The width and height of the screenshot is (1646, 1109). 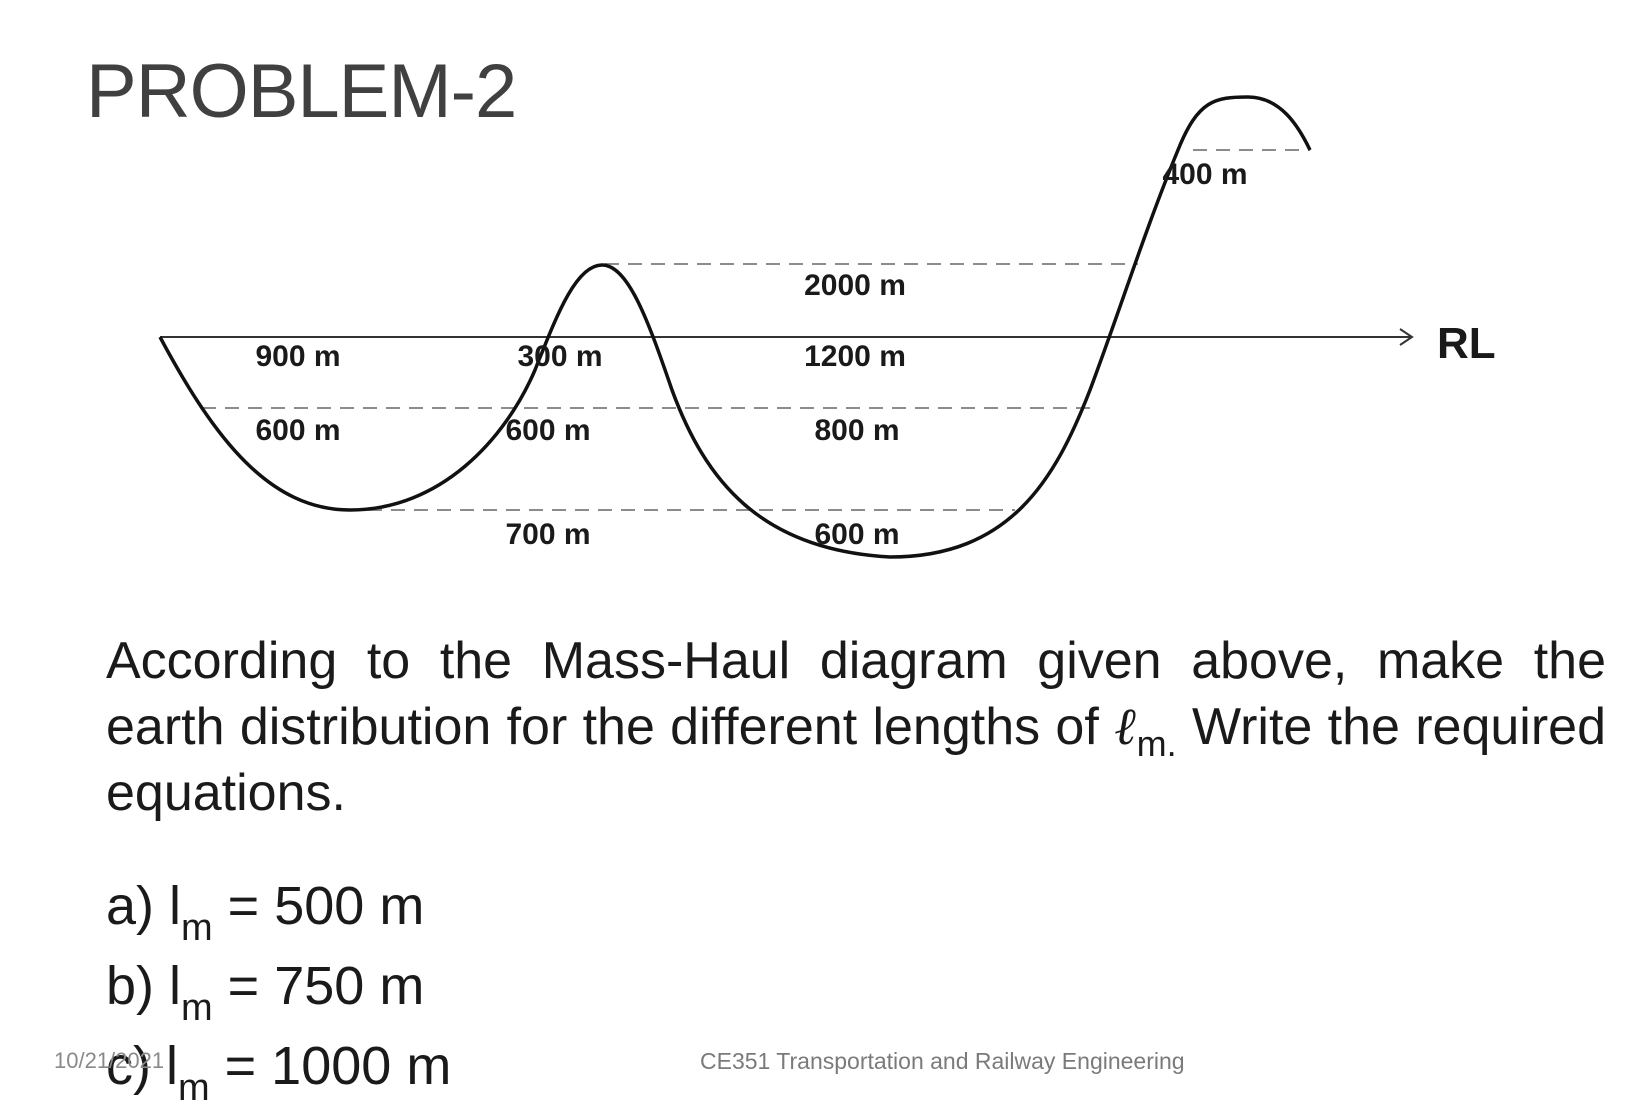 I want to click on rl-label: RL, so click(x=1466, y=343).